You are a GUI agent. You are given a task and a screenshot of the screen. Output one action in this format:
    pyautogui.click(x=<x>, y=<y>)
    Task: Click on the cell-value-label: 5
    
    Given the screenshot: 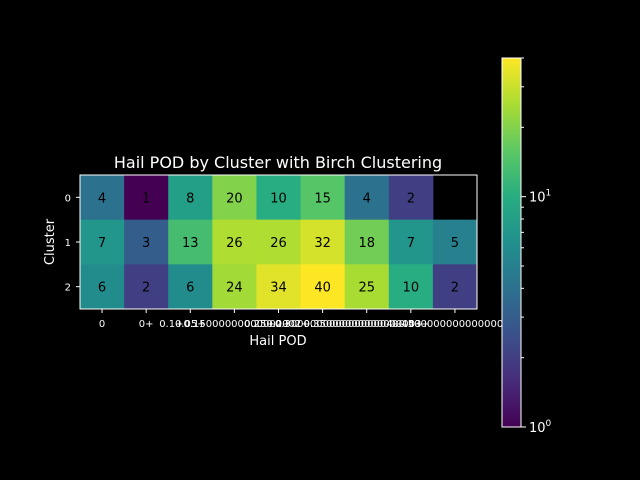 What is the action you would take?
    pyautogui.click(x=455, y=243)
    